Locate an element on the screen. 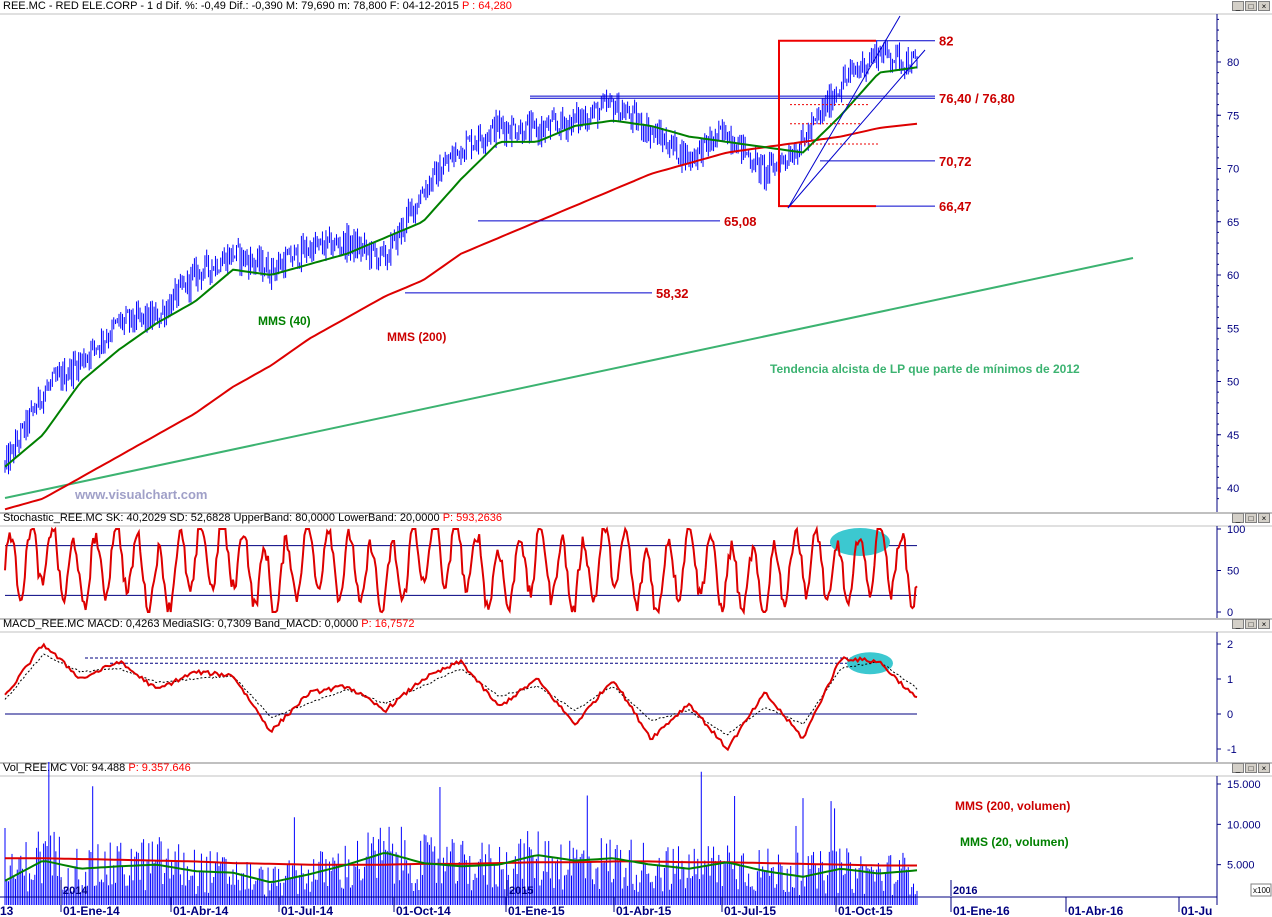  x-tick-label: 01-Abr-15 is located at coordinates (644, 910).